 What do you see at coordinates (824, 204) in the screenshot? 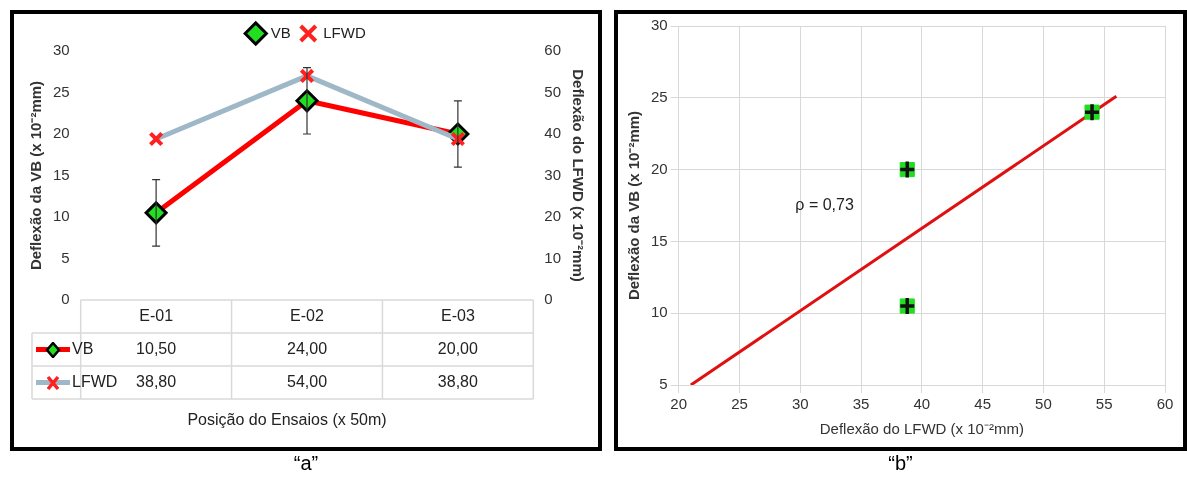
I see `annotation: ρ = 0,73` at bounding box center [824, 204].